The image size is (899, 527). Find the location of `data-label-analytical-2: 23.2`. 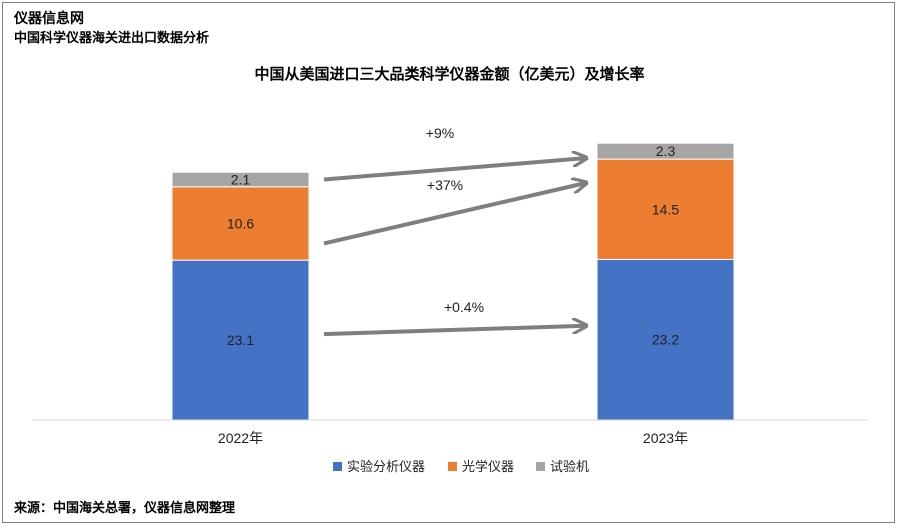

data-label-analytical-2: 23.2 is located at coordinates (665, 340).